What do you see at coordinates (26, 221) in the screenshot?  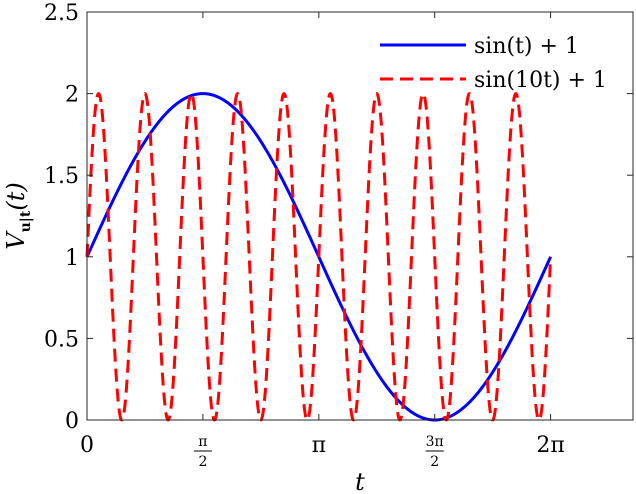 I see `y-axis-label-subscript: u|t` at bounding box center [26, 221].